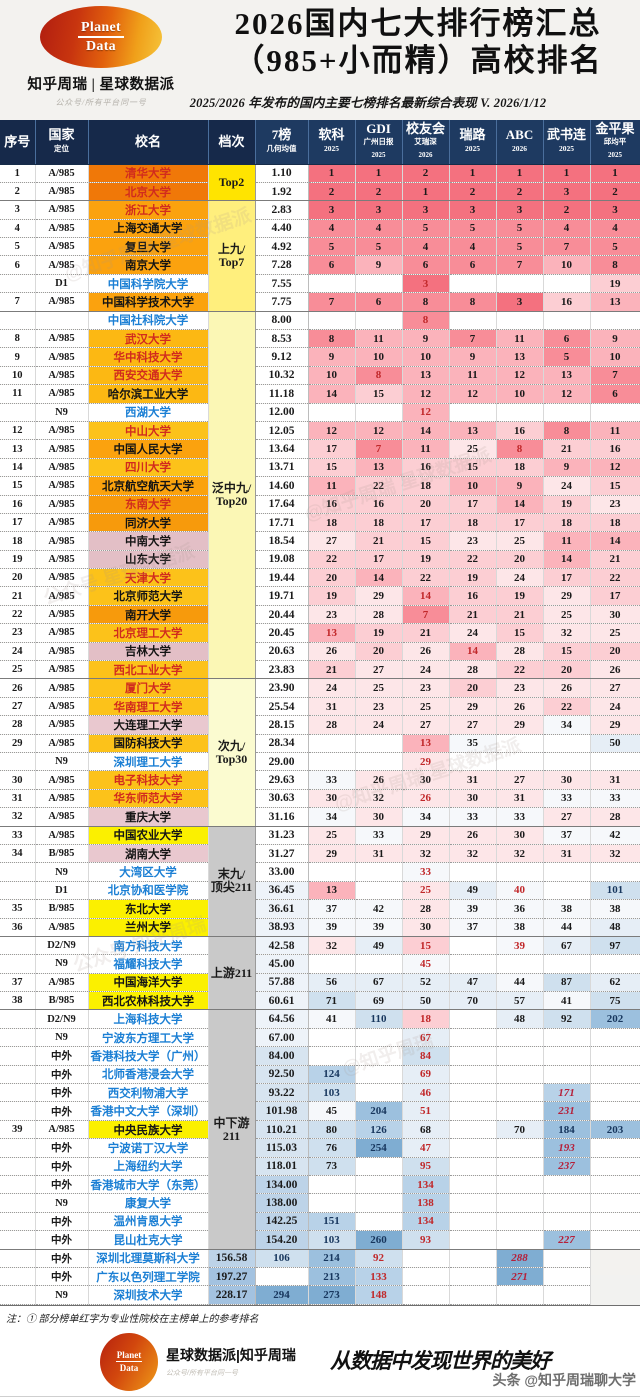  What do you see at coordinates (379, 854) in the screenshot?
I see `cell-rank-1: 31` at bounding box center [379, 854].